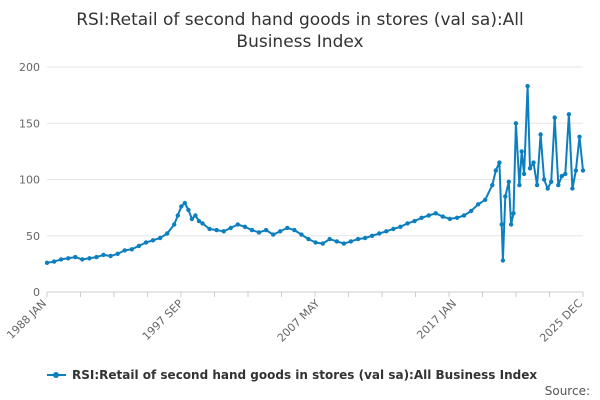  I want to click on y-tick-label: 200, so click(29, 67).